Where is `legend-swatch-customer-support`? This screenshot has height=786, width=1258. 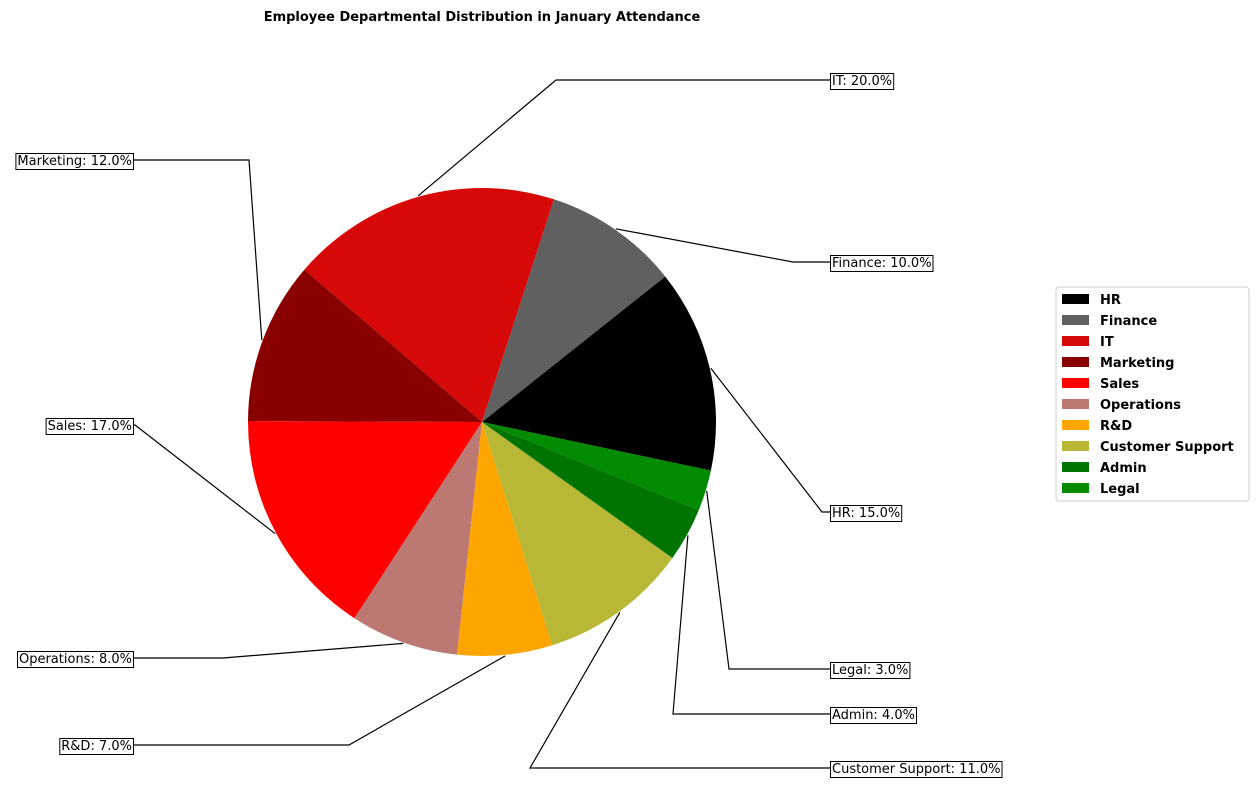
legend-swatch-customer-support is located at coordinates (1075, 446).